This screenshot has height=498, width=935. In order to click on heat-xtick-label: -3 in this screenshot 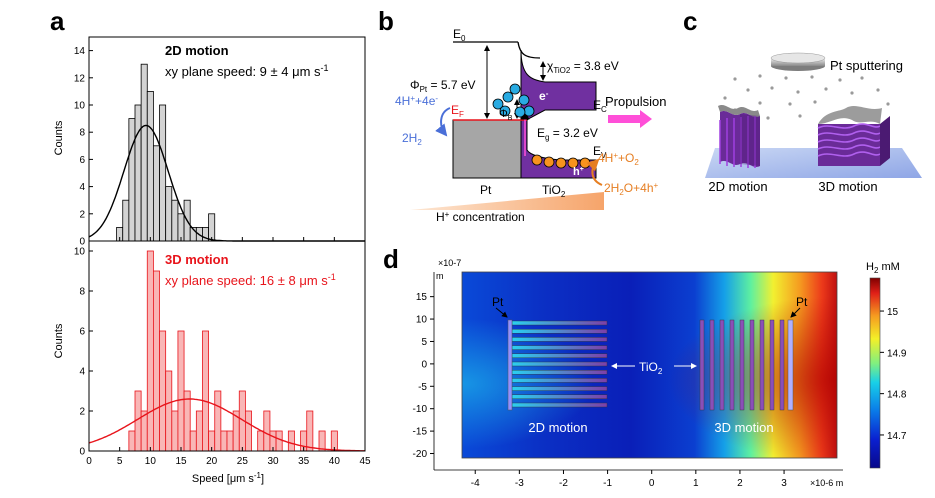, I will do `click(519, 483)`.